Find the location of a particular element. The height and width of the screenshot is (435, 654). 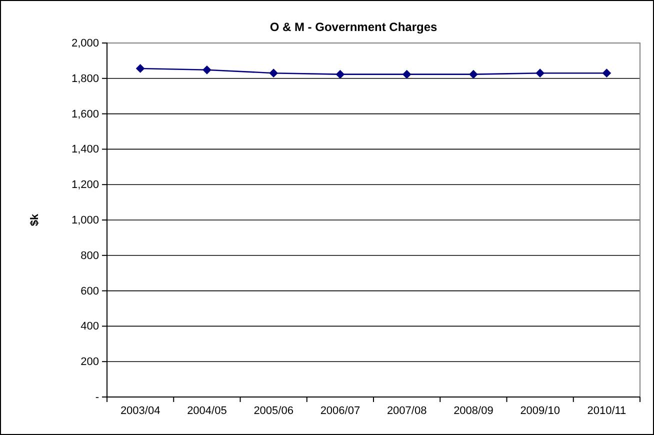

x-tick-label: 2006/07 is located at coordinates (340, 410).